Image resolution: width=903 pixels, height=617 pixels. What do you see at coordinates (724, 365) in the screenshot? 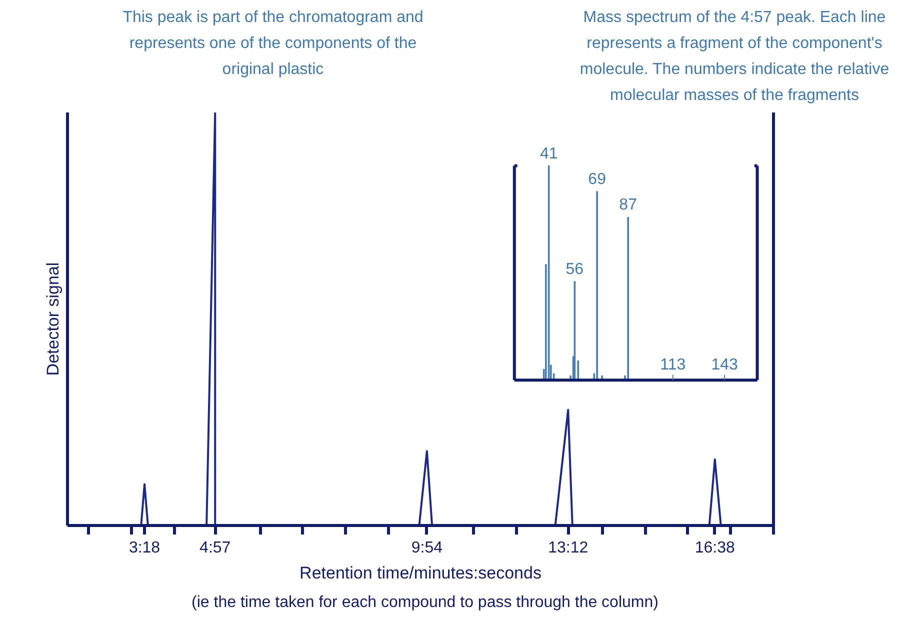
I see `x-tick-label: 143` at bounding box center [724, 365].